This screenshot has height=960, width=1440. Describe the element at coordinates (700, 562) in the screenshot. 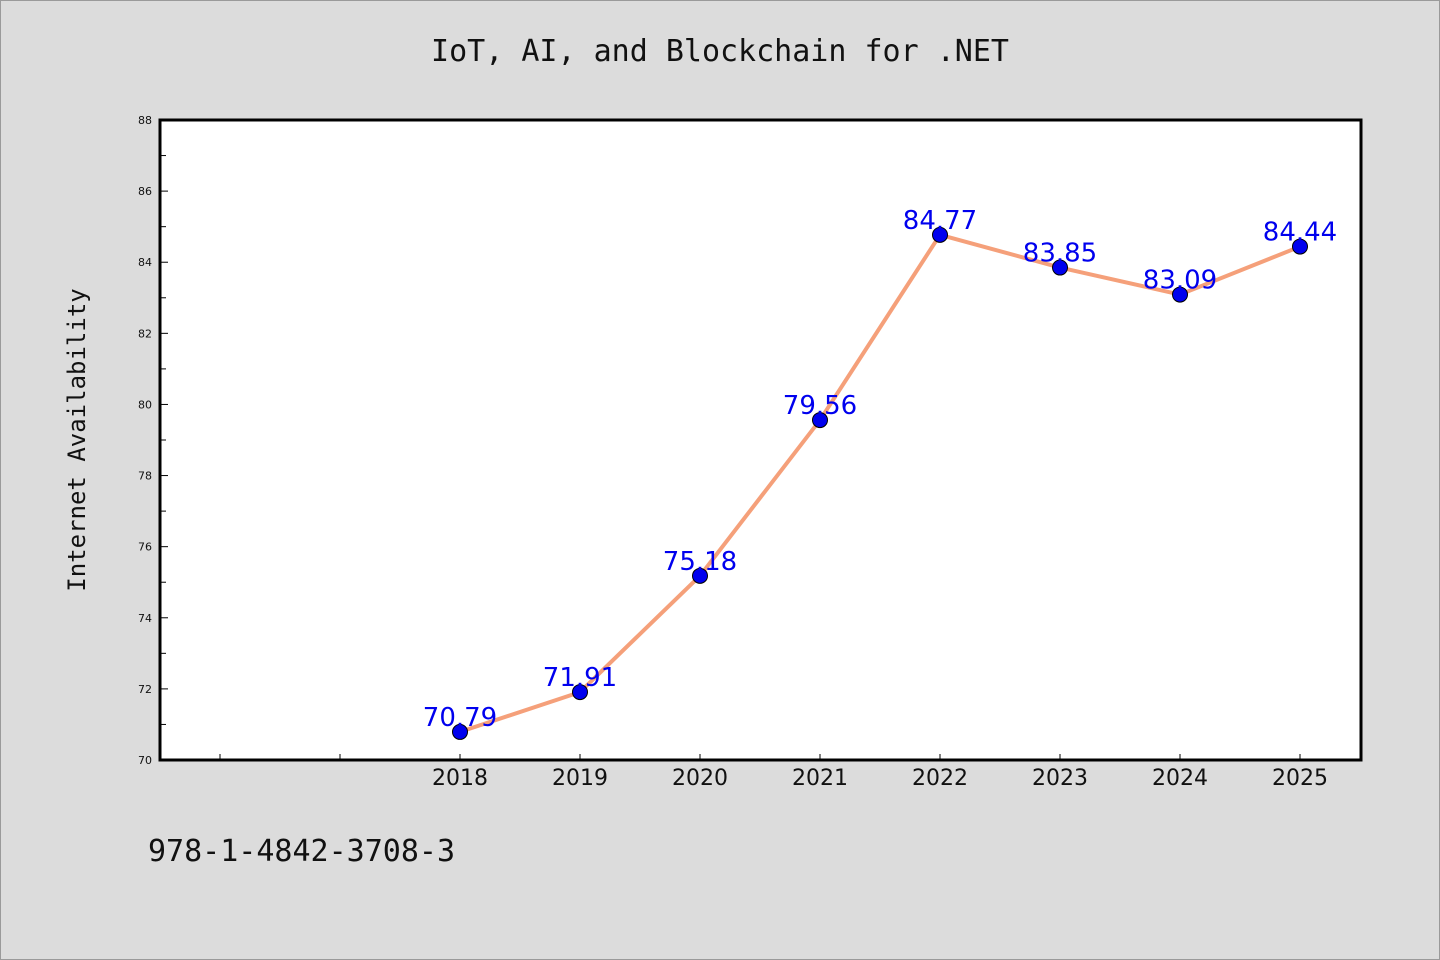

I see `data-label: 75.18` at that location.